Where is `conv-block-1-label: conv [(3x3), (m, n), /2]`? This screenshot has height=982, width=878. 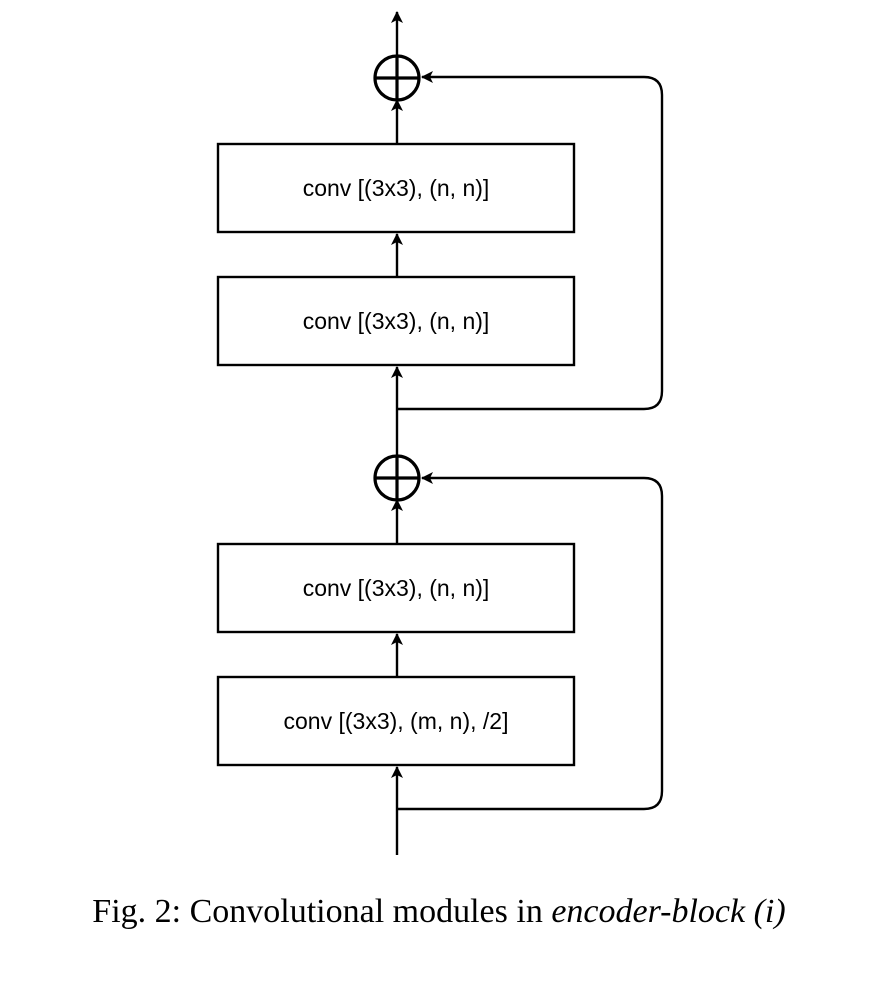 conv-block-1-label: conv [(3x3), (m, n), /2] is located at coordinates (396, 721).